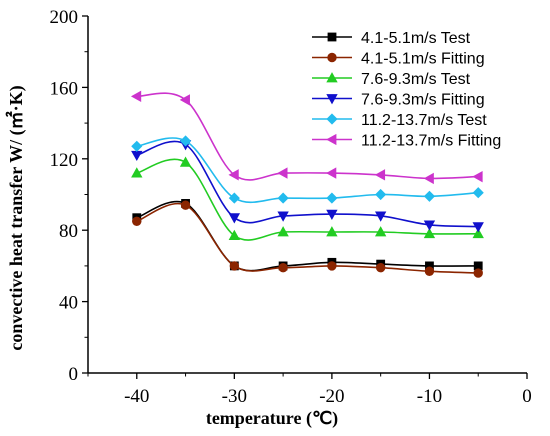 This screenshot has height=436, width=550. What do you see at coordinates (272, 418) in the screenshot?
I see `x-axis-title: temperature (℃)` at bounding box center [272, 418].